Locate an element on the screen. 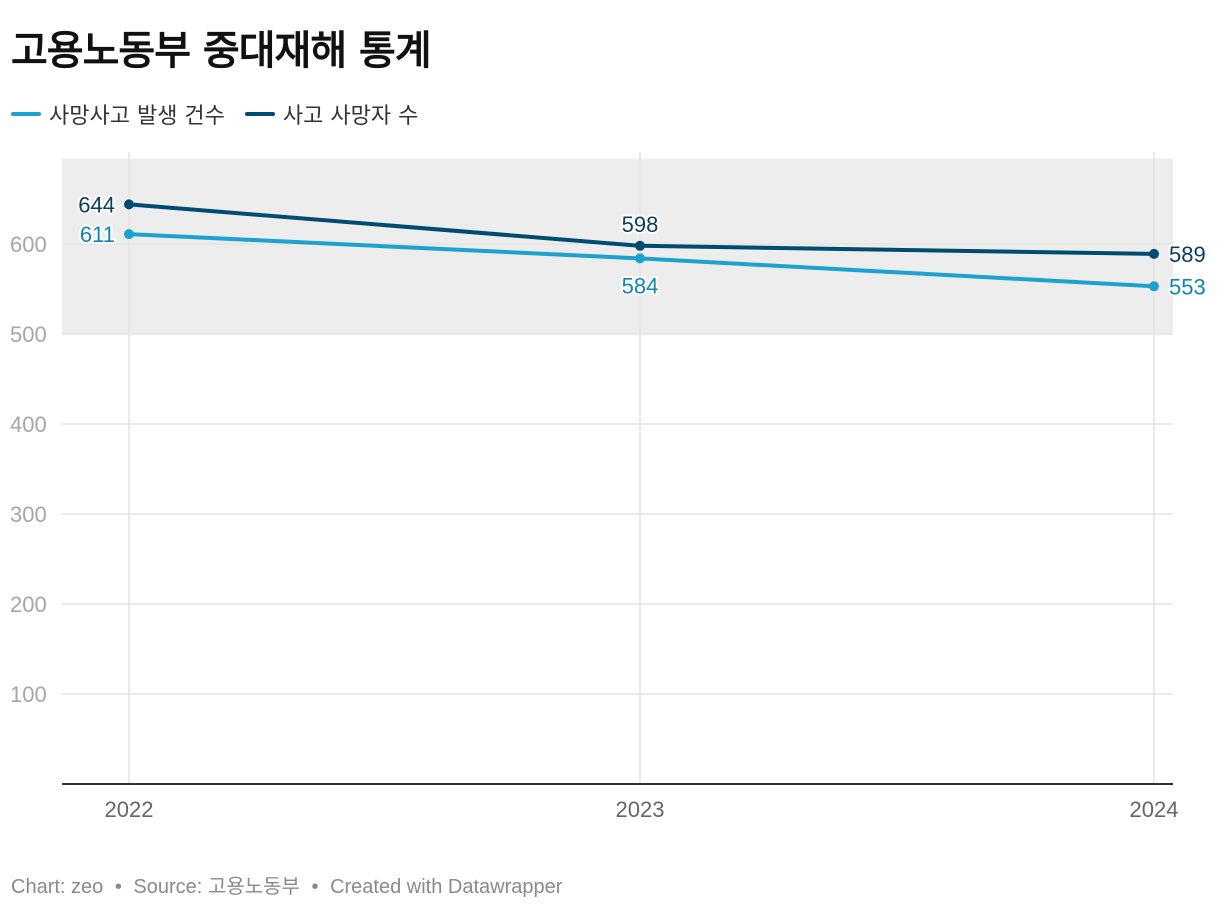 The width and height of the screenshot is (1220, 908). legend-swatch-deaths is located at coordinates (259, 114).